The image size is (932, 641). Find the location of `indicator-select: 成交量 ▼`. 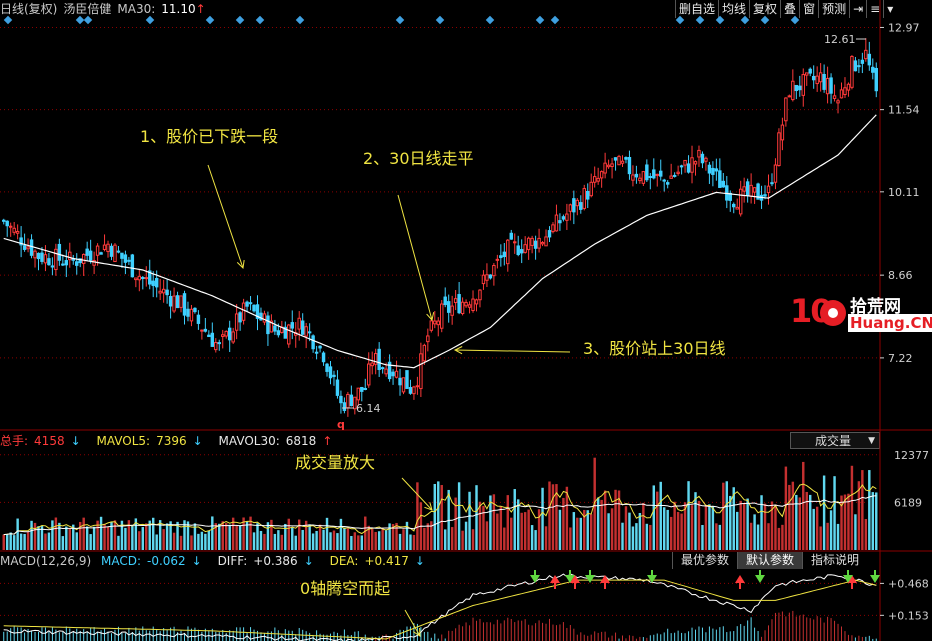

indicator-select: 成交量 ▼ is located at coordinates (835, 440).